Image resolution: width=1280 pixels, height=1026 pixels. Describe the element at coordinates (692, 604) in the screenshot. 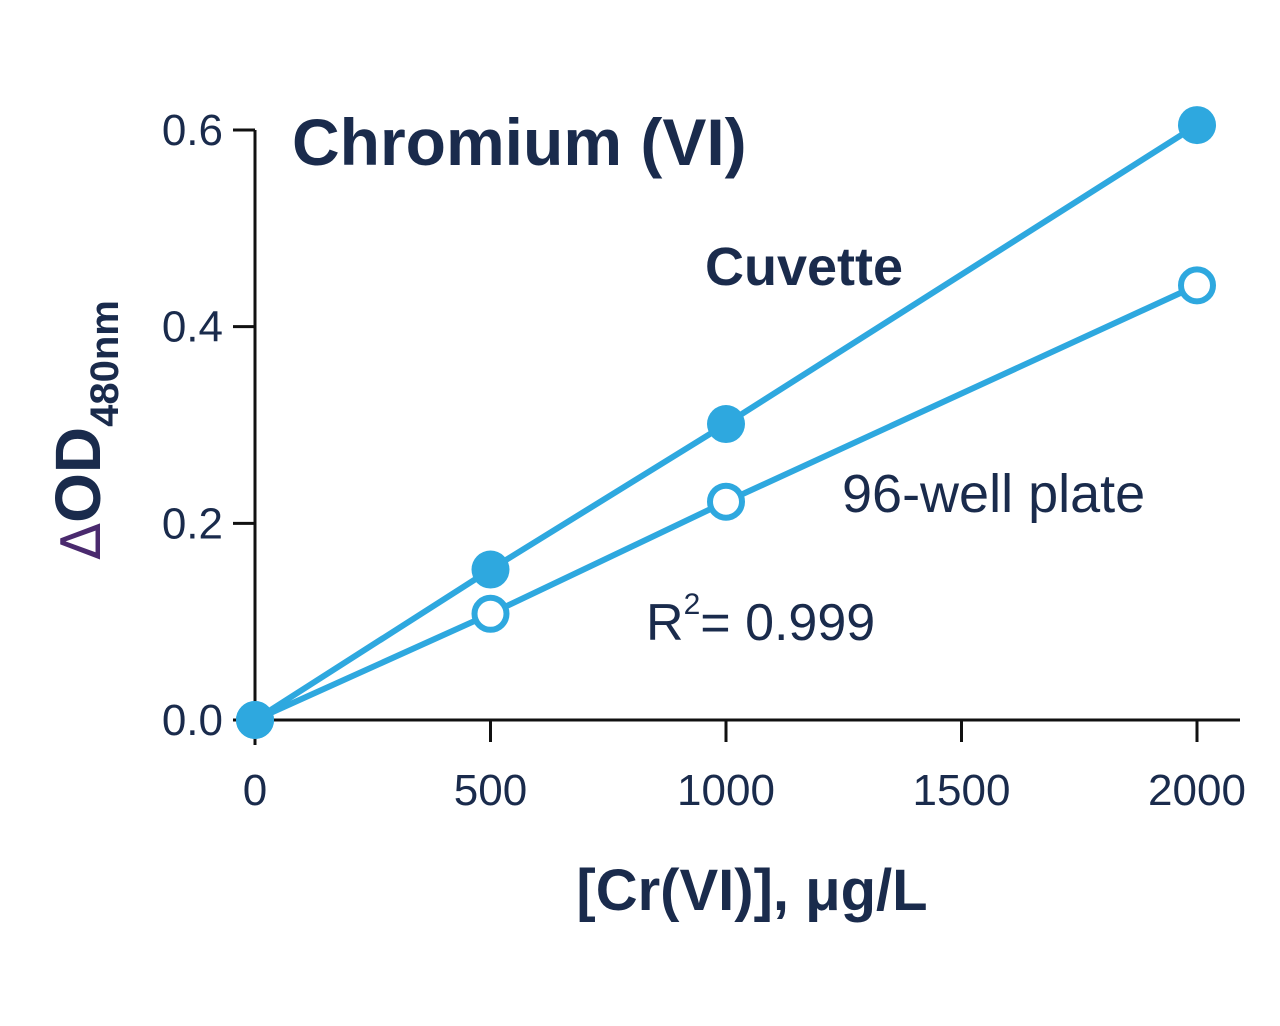

I see `r-squared-superscript: 2` at that location.